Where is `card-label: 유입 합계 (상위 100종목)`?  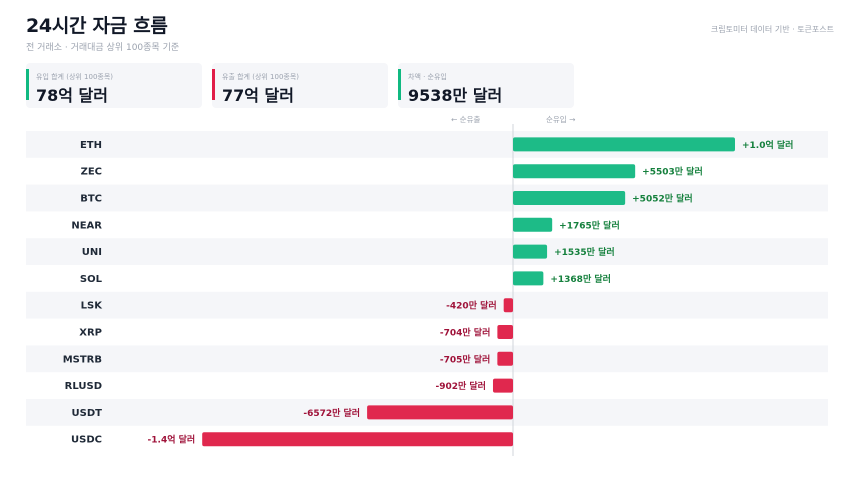
card-label: 유입 합계 (상위 100종목) is located at coordinates (75, 77).